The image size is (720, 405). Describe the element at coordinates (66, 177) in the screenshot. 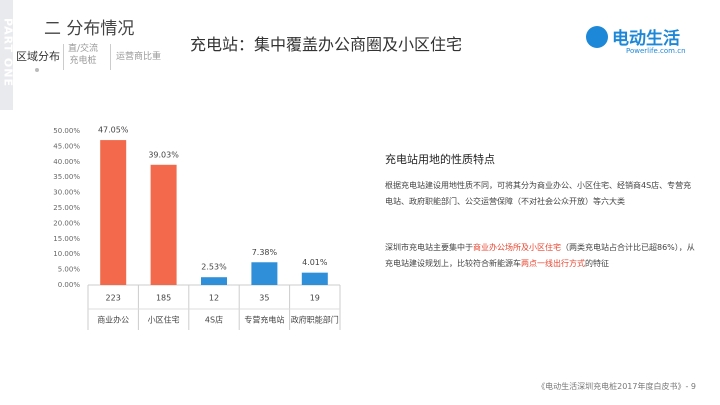

I see `y-tick-label: 35.00%` at that location.